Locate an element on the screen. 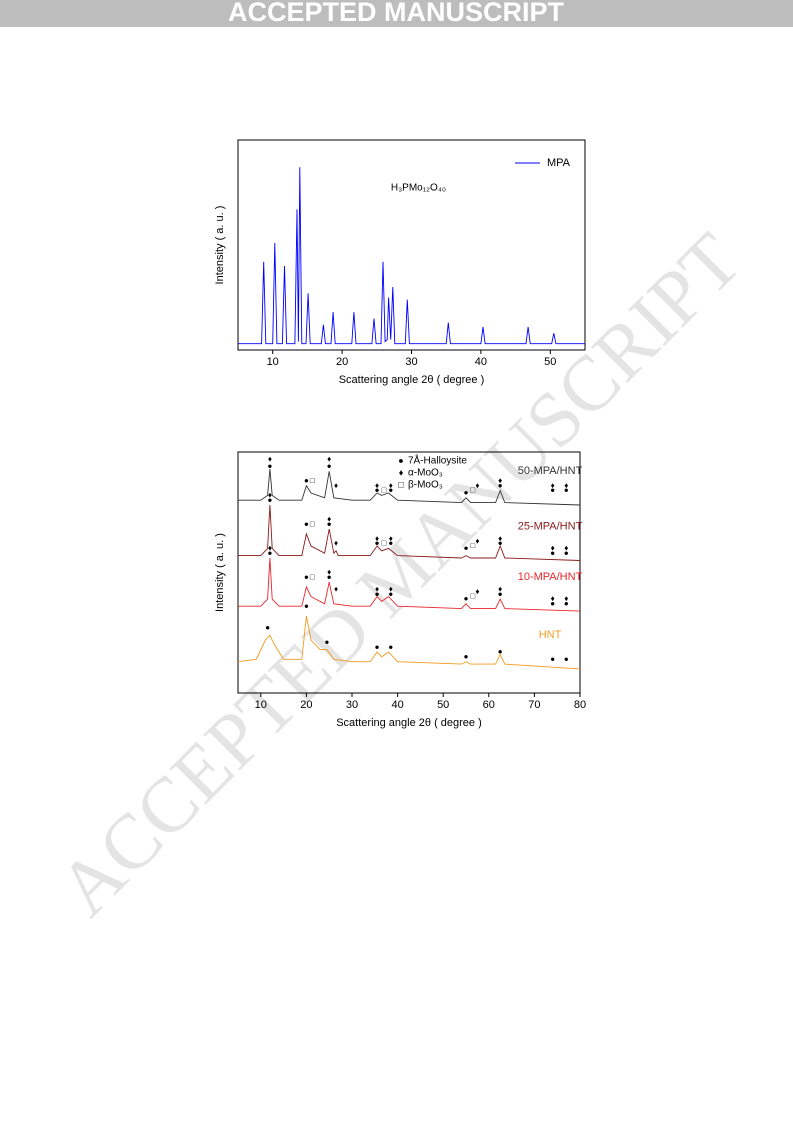 The image size is (793, 1121). series-label: 10-MPA/HNT is located at coordinates (550, 577).